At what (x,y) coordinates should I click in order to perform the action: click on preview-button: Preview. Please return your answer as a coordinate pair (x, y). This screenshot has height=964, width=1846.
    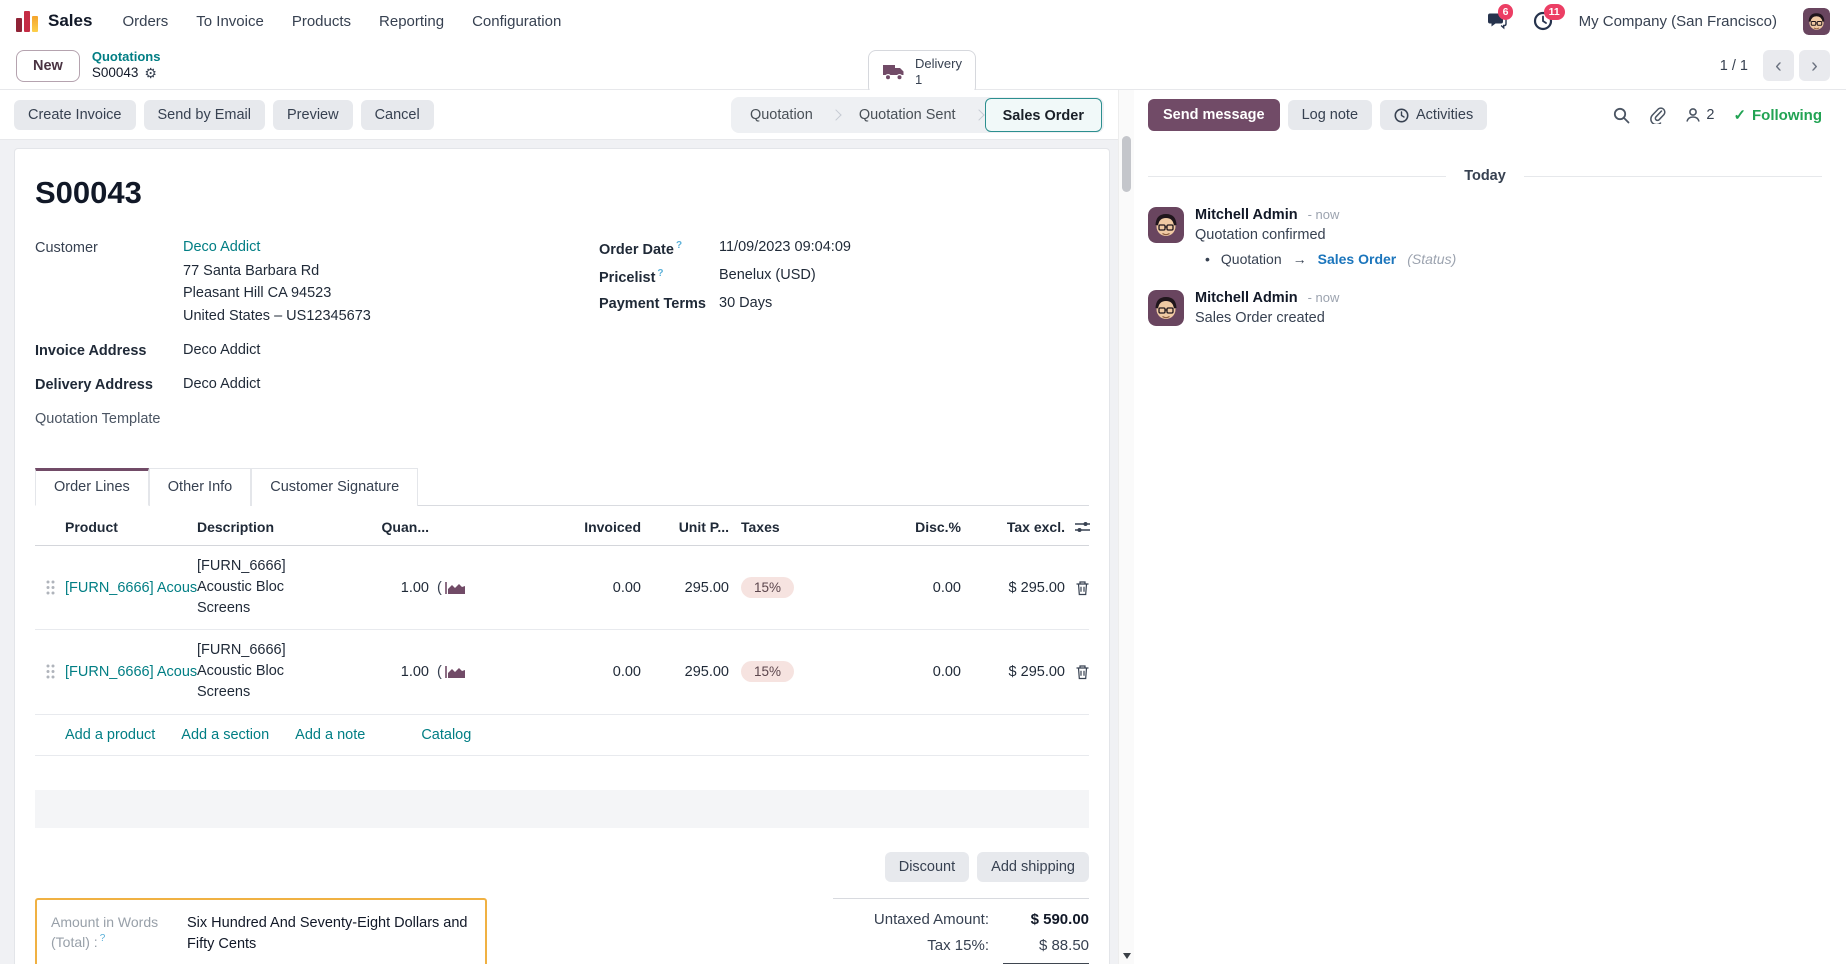
    Looking at the image, I should click on (313, 114).